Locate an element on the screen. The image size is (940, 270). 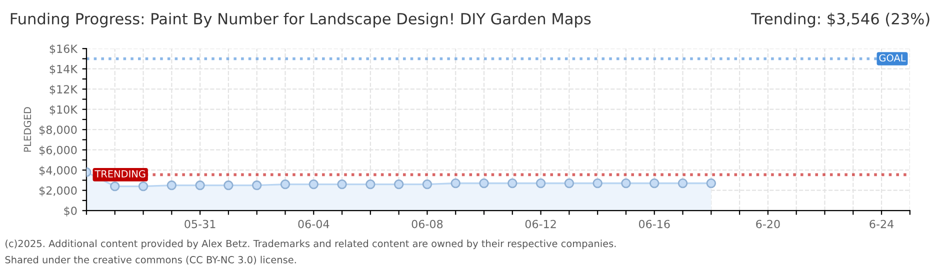
y-axis-title: PLEDGED is located at coordinates (28, 129).